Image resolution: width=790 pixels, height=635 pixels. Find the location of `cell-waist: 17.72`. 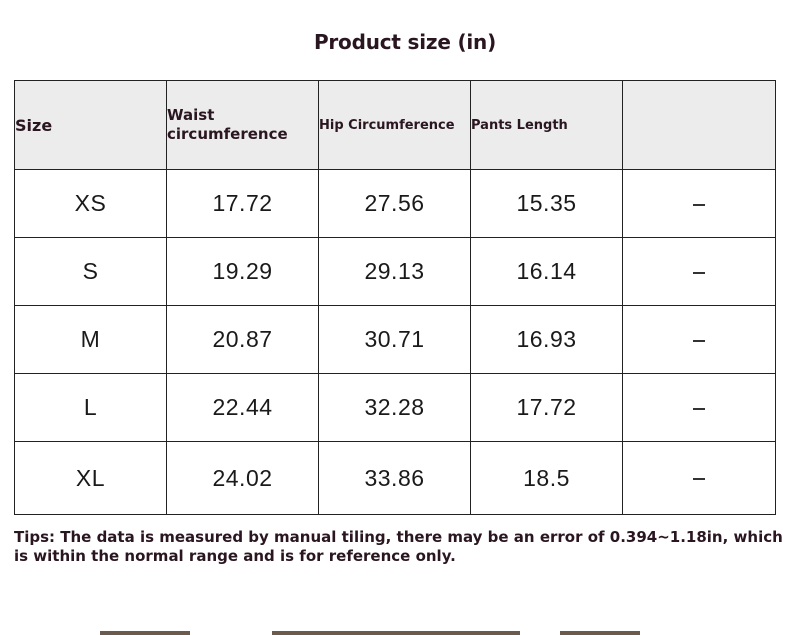

cell-waist: 17.72 is located at coordinates (242, 203).